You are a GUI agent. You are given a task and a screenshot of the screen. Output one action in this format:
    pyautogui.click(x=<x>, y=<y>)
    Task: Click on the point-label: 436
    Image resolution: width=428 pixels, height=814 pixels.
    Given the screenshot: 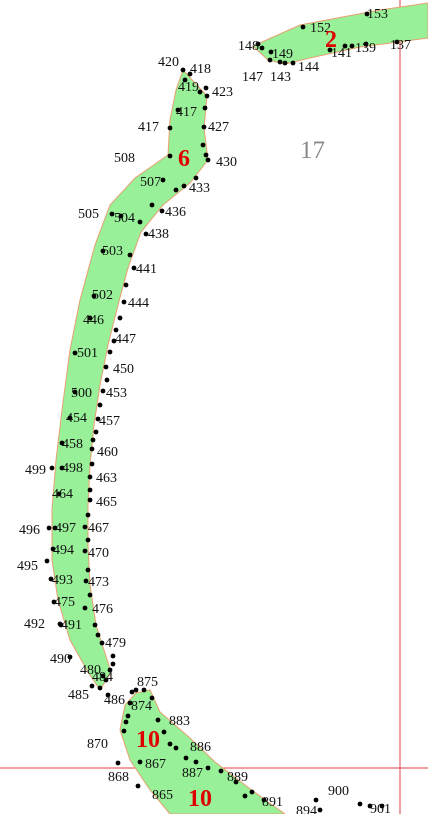 What is the action you would take?
    pyautogui.click(x=175, y=212)
    